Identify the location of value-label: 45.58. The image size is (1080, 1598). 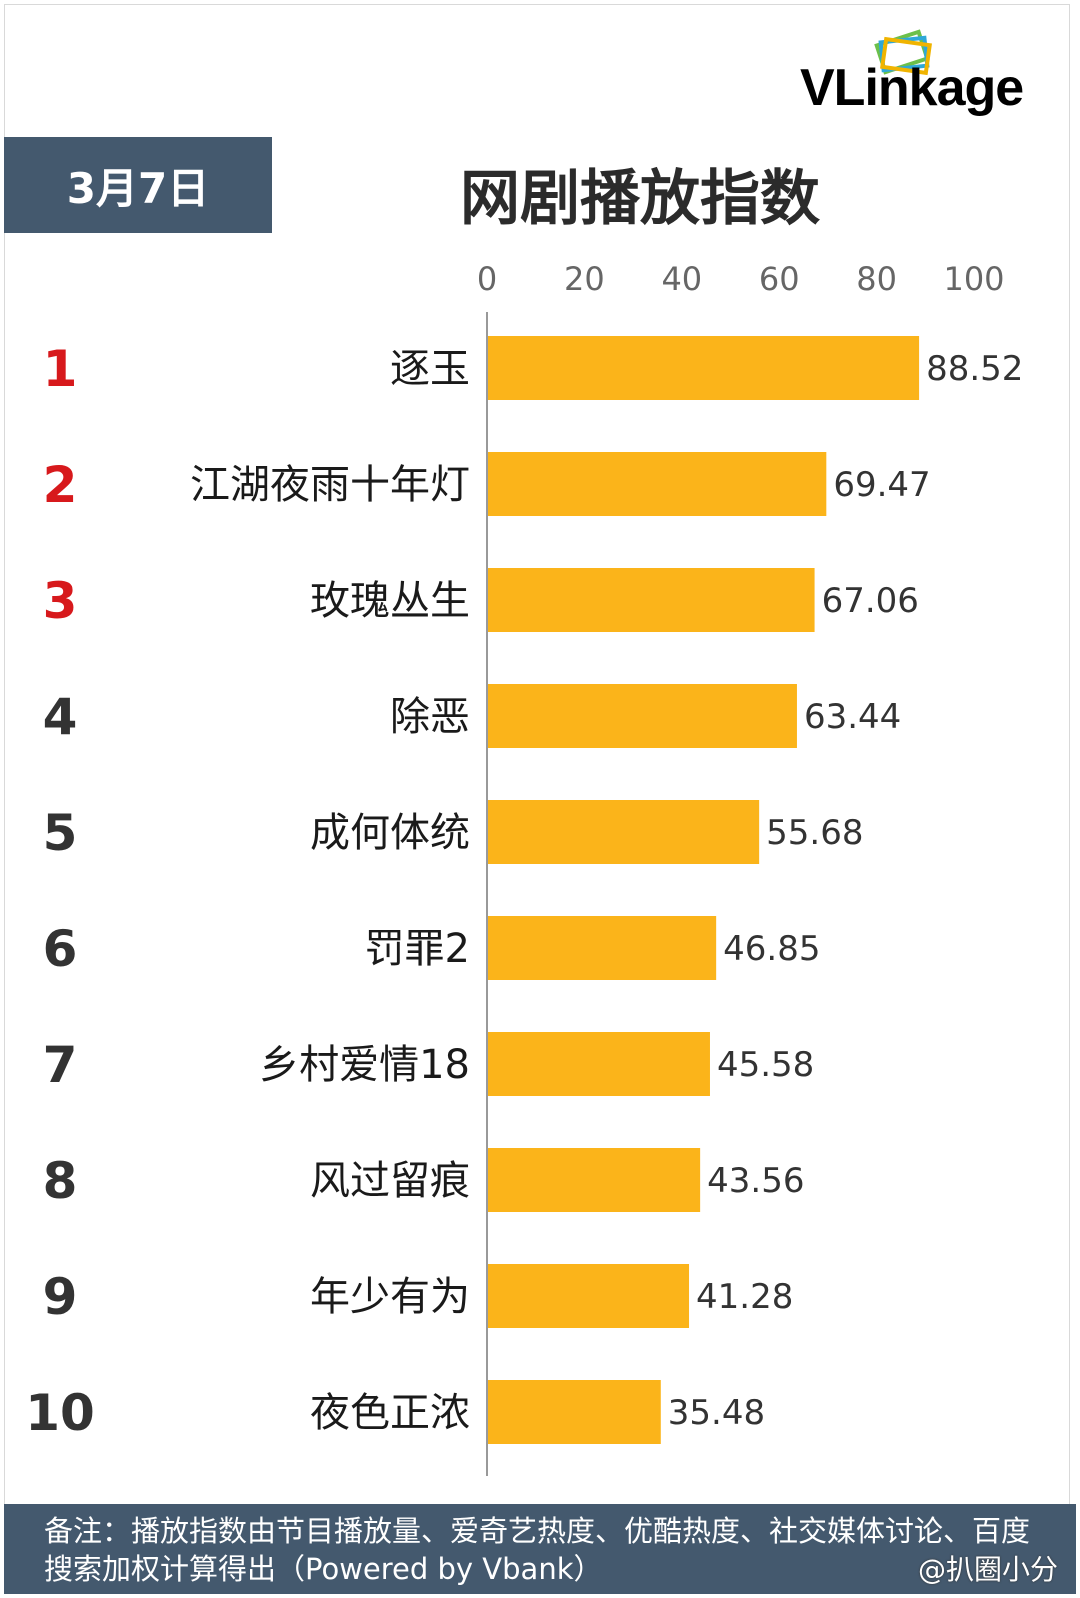
(765, 1065).